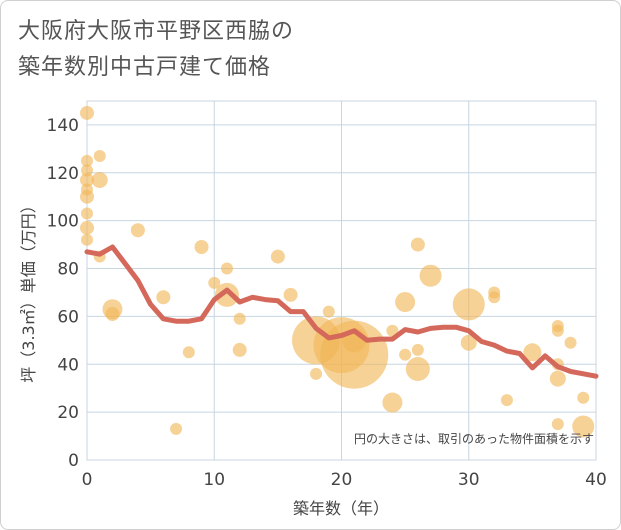  What do you see at coordinates (145, 67) in the screenshot?
I see `title-line-2: 築年数別中古戸建て価格` at bounding box center [145, 67].